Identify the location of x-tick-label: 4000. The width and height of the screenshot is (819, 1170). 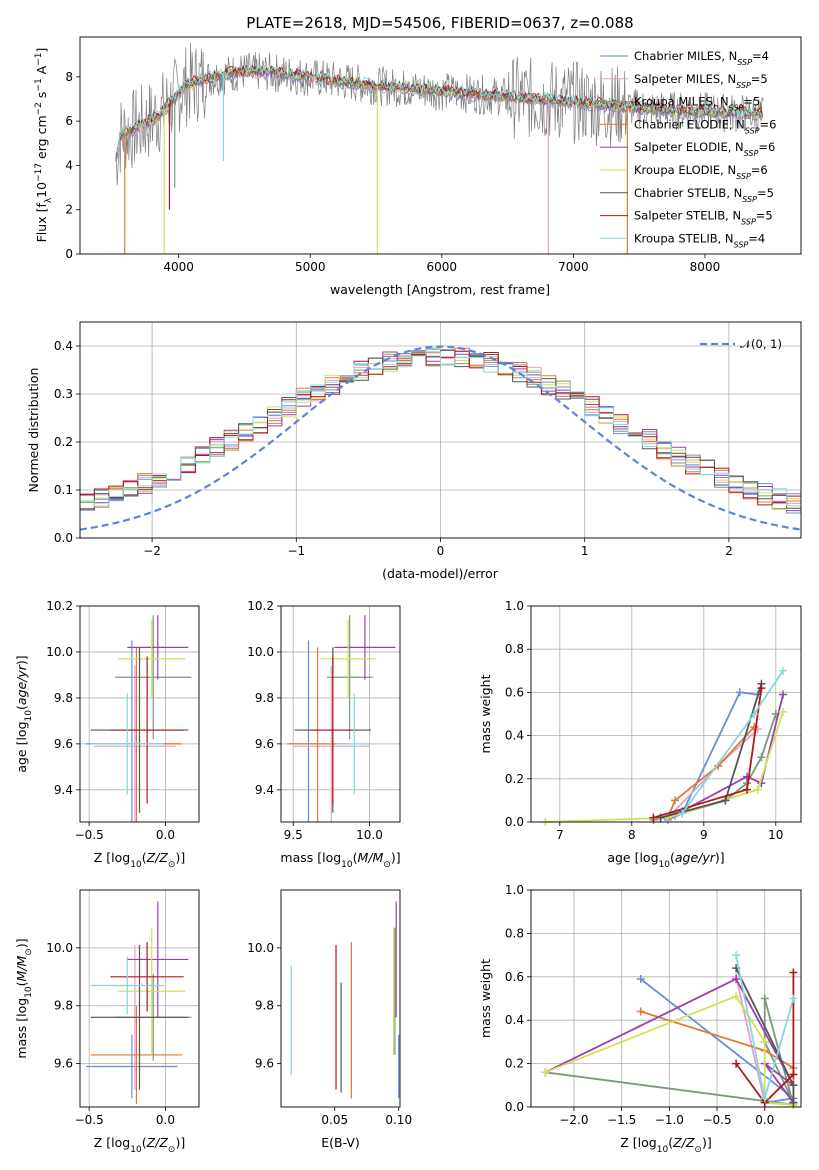
(178, 267).